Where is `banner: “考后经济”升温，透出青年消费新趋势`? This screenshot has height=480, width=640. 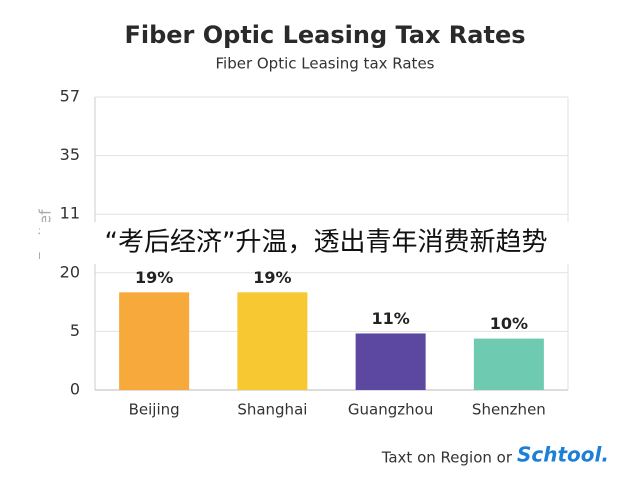 banner: “考后经济”升温，透出青年消费新趋势 is located at coordinates (326, 243).